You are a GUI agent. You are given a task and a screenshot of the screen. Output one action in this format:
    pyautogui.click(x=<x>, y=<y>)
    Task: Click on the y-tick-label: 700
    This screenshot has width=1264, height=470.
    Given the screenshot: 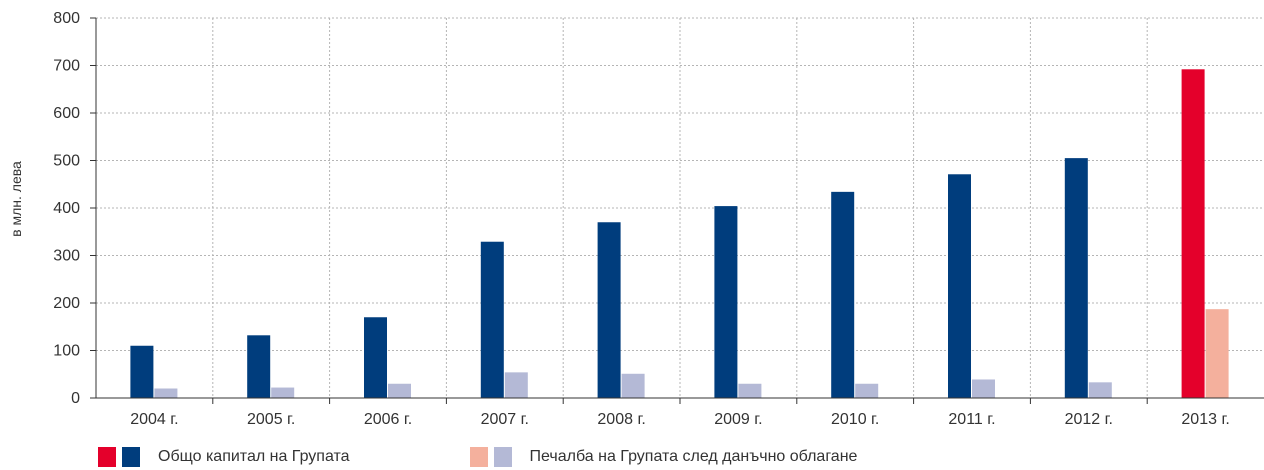 What is the action you would take?
    pyautogui.click(x=66, y=66)
    